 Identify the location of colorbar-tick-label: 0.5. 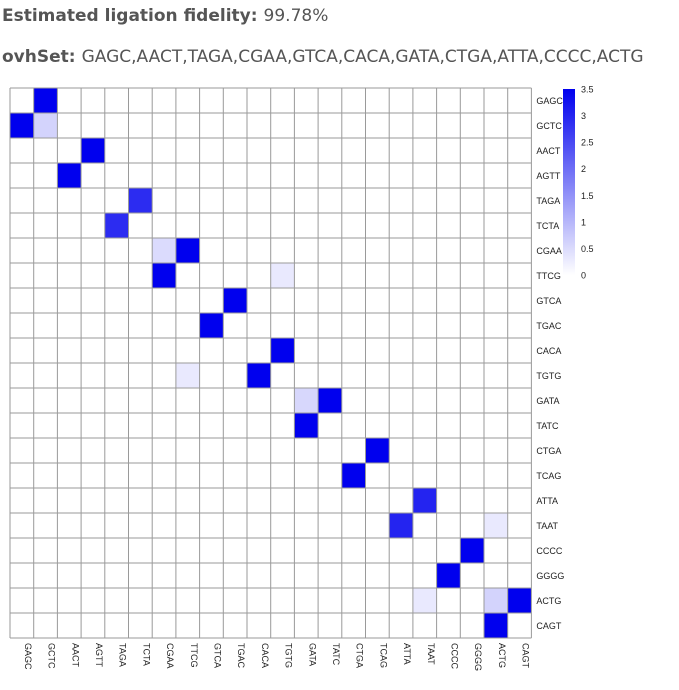
(587, 249).